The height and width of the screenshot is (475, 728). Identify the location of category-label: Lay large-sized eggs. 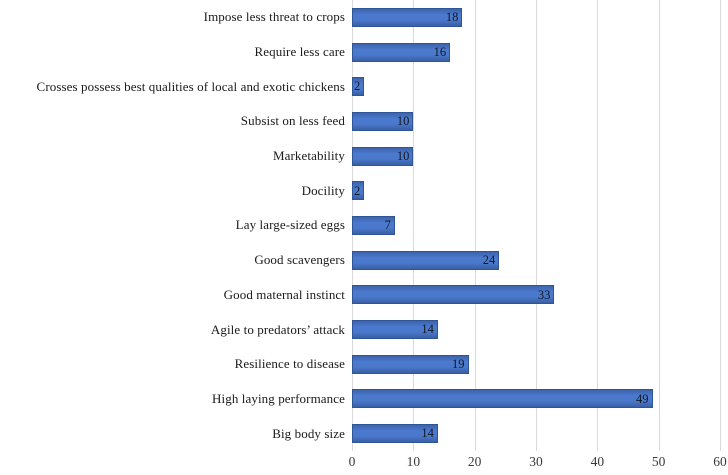
(290, 225).